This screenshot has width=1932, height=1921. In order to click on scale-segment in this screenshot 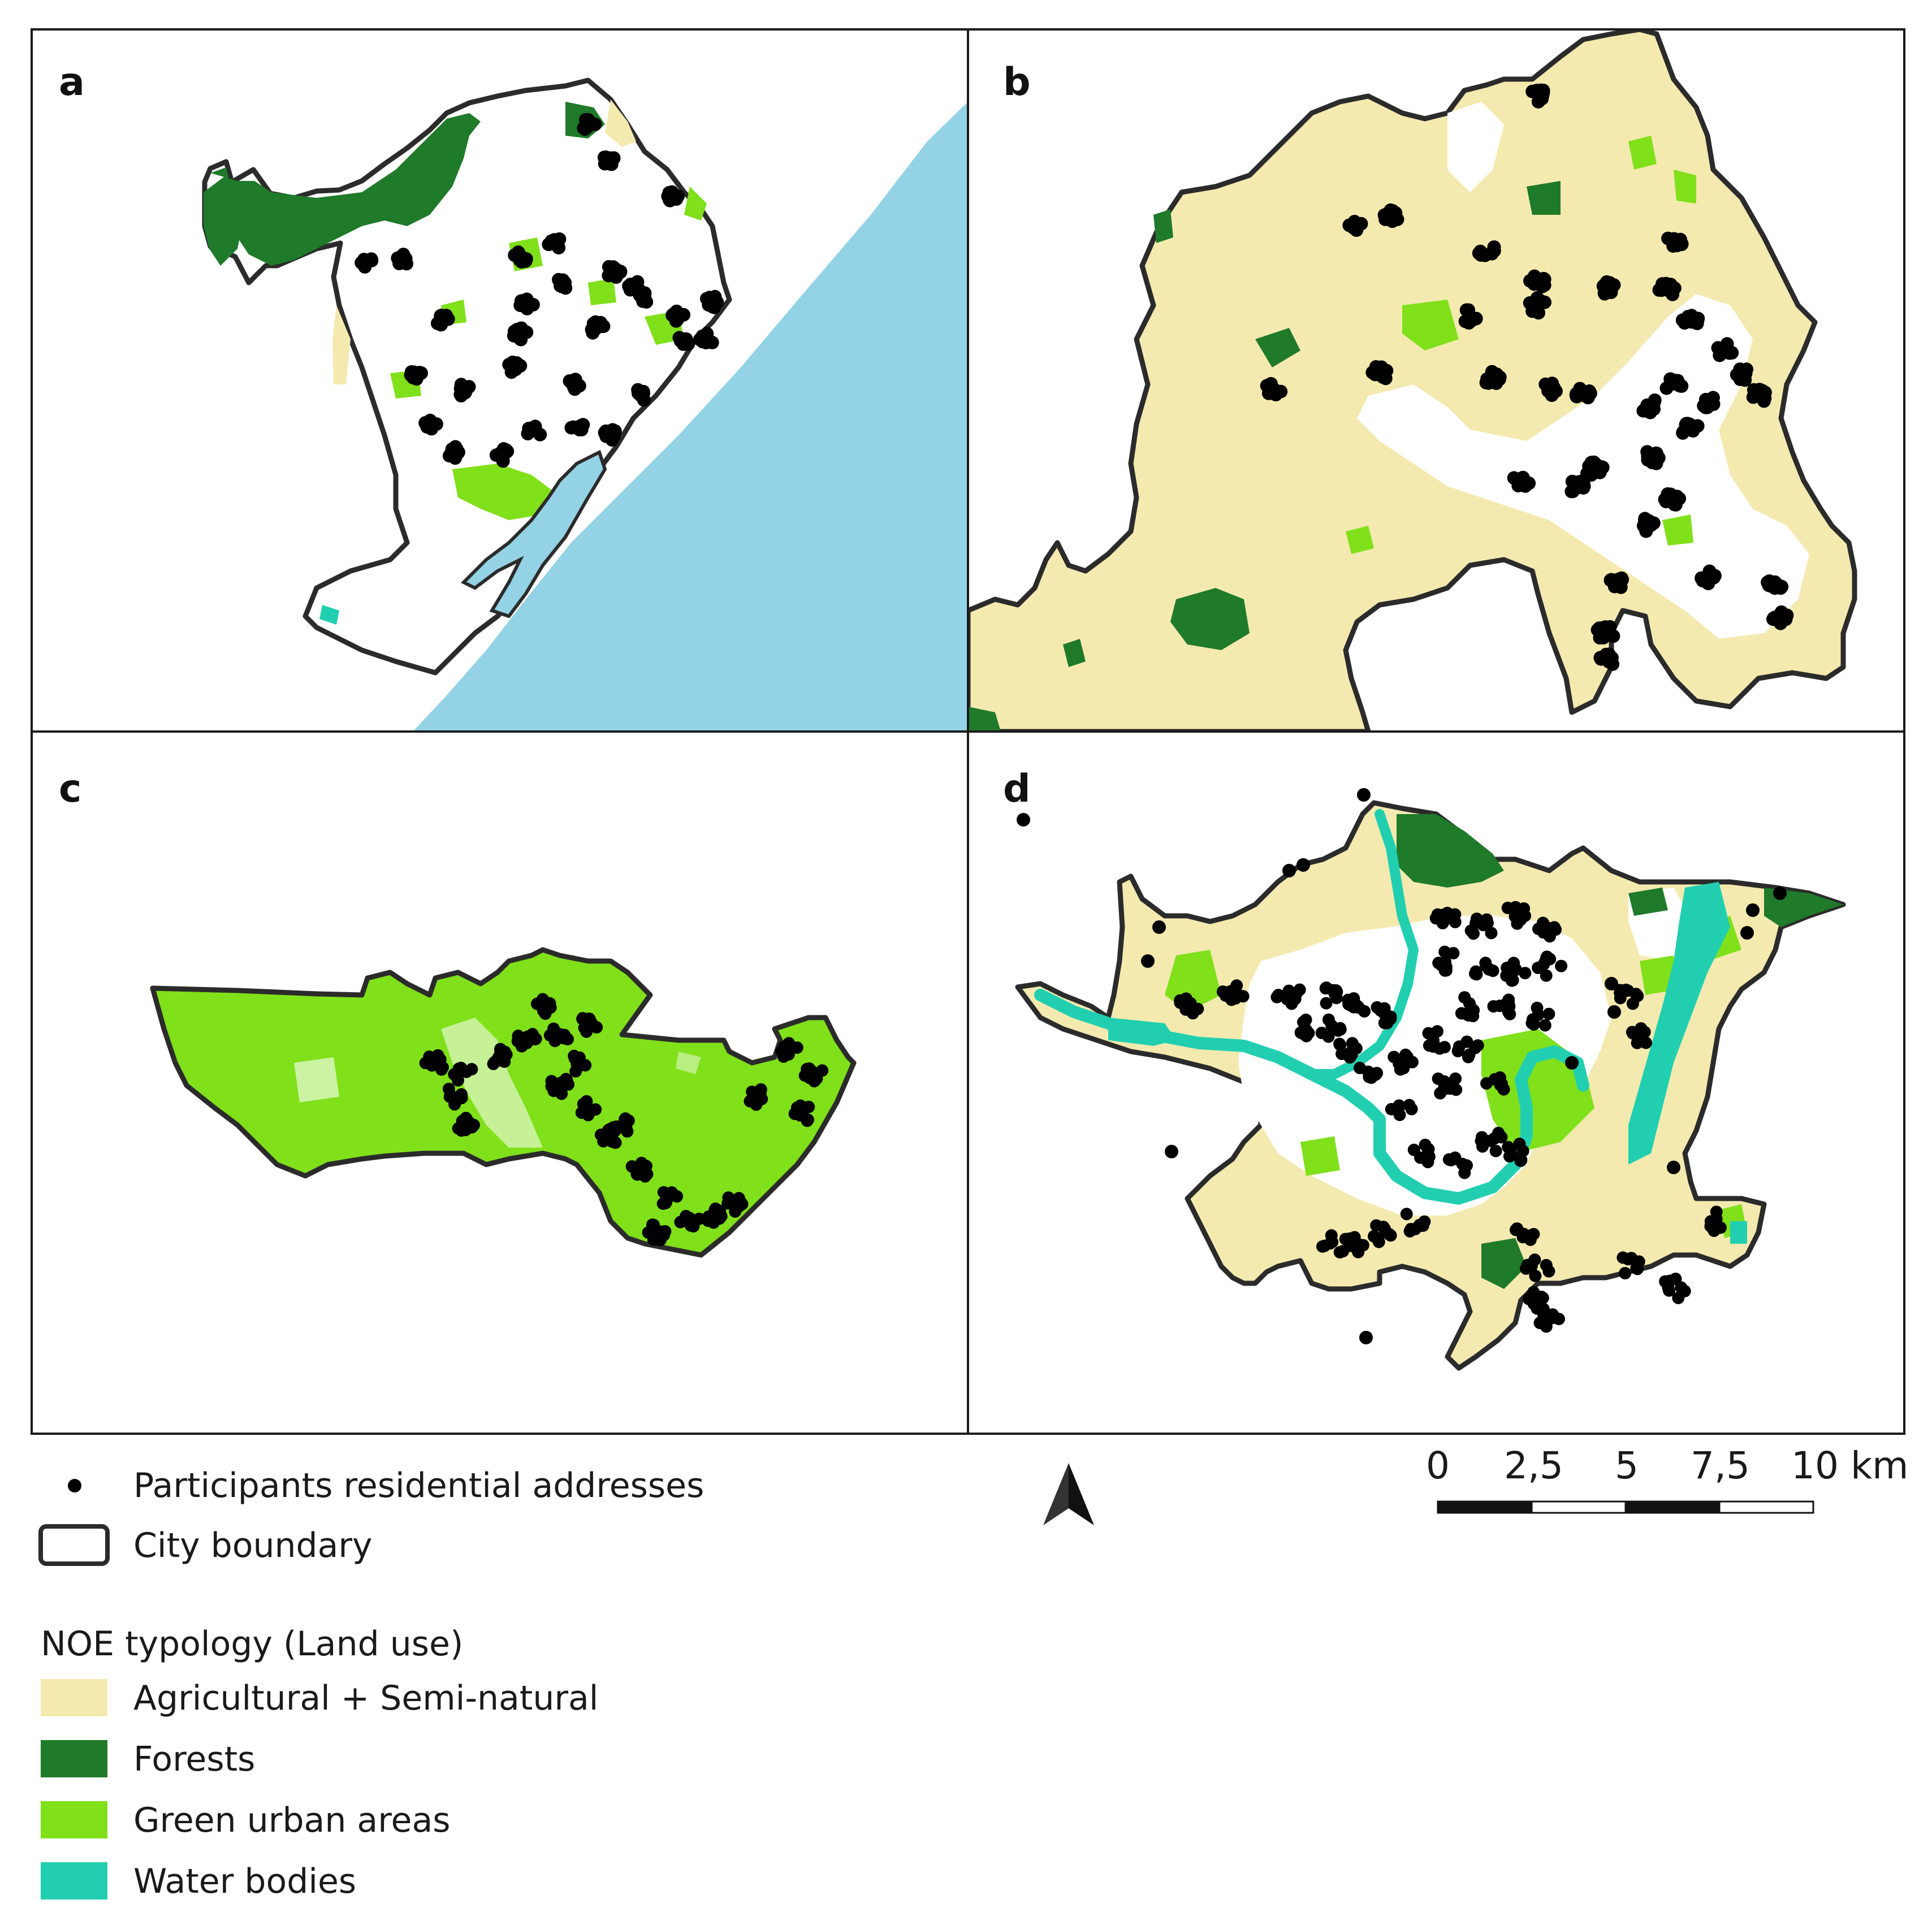, I will do `click(1485, 1507)`.